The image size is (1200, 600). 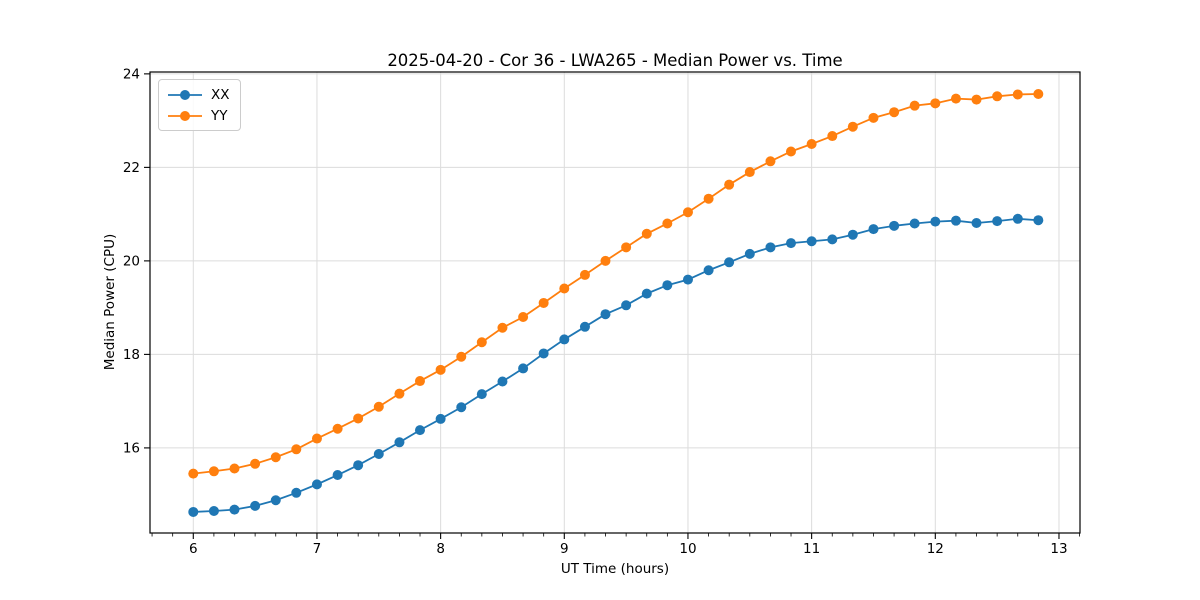 What do you see at coordinates (131, 449) in the screenshot?
I see `y-tick-label: 16` at bounding box center [131, 449].